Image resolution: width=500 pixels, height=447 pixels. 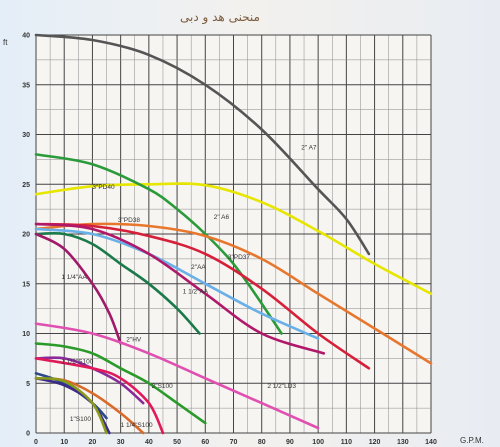 I want to click on y-tick-label: 0, so click(x=28, y=434).